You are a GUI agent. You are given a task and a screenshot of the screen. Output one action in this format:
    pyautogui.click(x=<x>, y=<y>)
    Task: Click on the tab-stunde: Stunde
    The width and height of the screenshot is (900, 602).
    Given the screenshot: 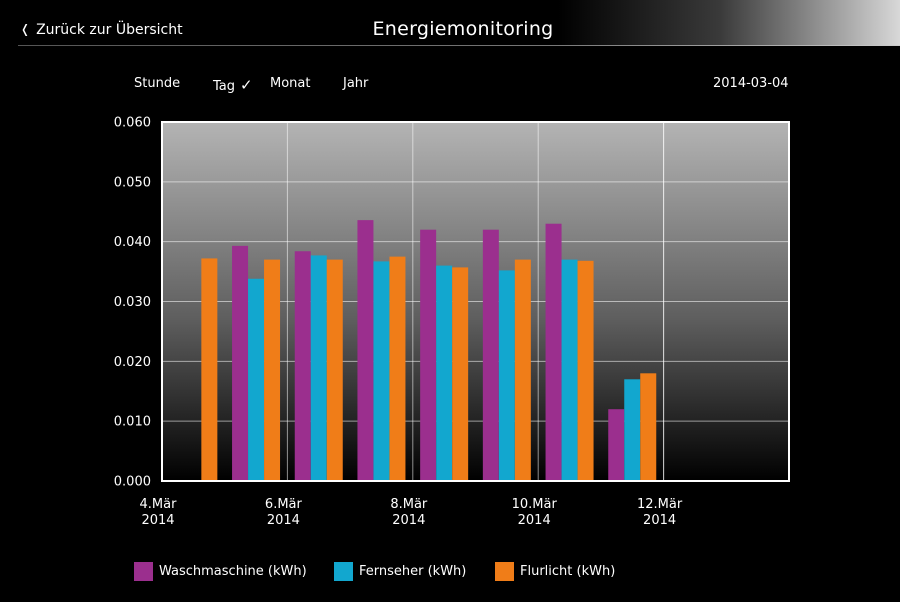 What is the action you would take?
    pyautogui.click(x=157, y=83)
    